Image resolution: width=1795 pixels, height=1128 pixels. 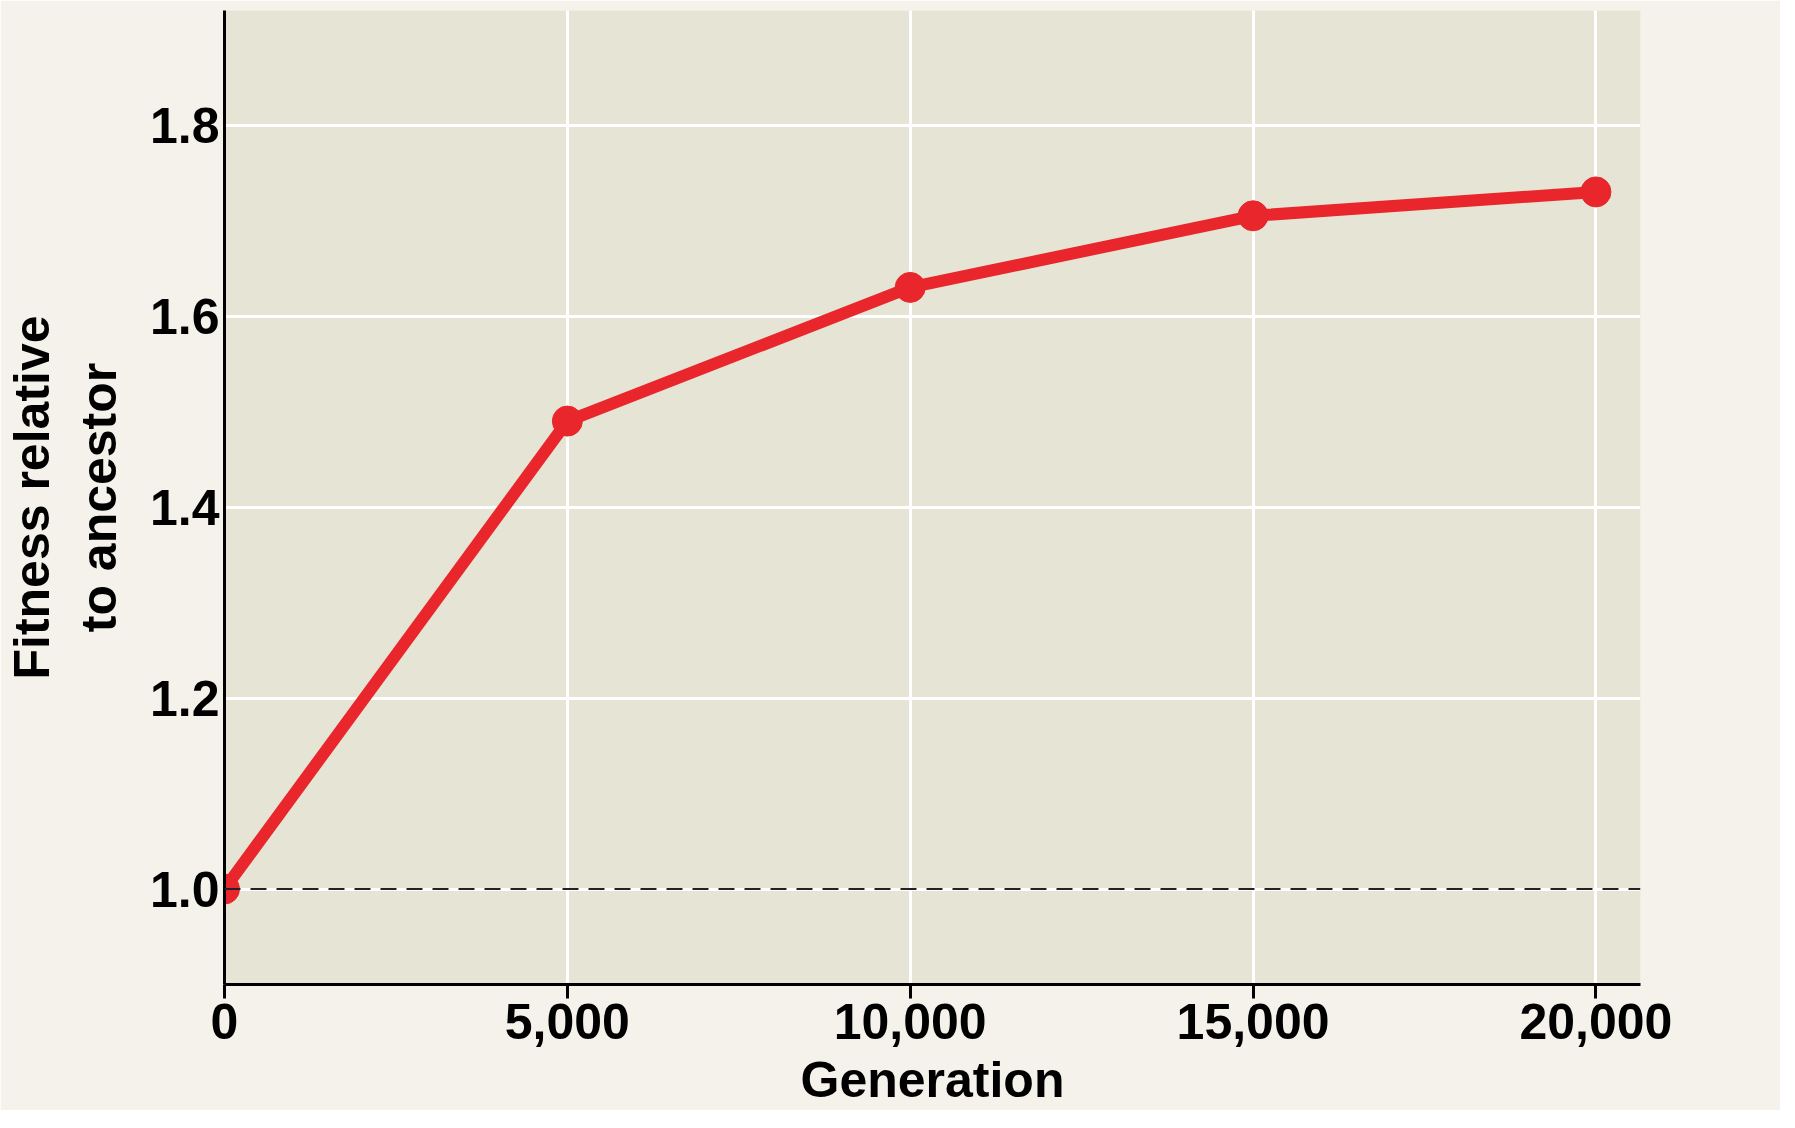 I want to click on y-tick-label: 1.0, so click(x=184, y=889).